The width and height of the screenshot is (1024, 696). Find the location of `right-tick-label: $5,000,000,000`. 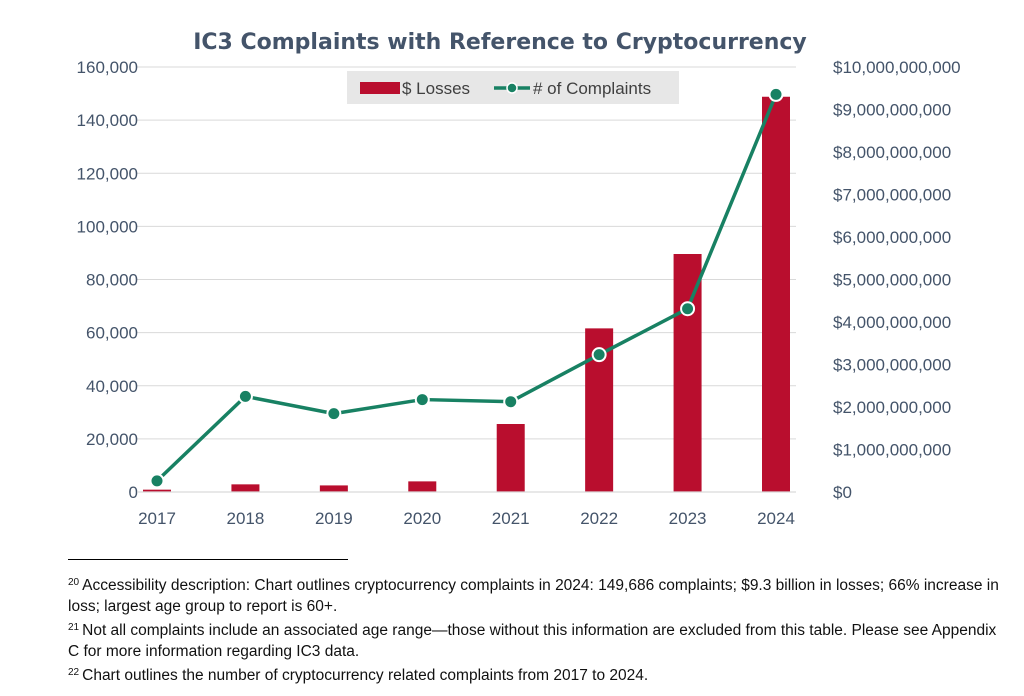

right-tick-label: $5,000,000,000 is located at coordinates (892, 280).